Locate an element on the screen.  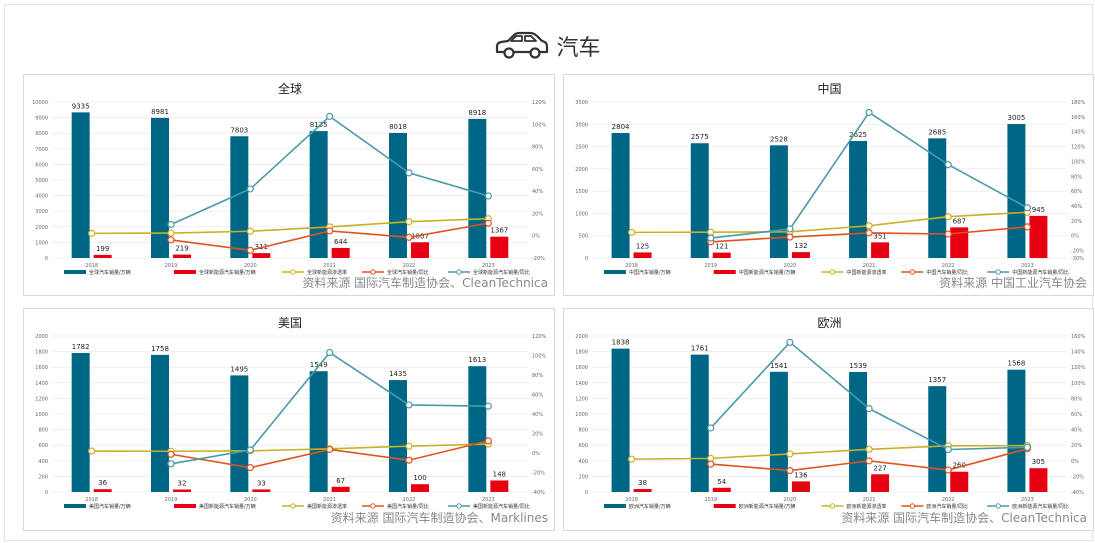
legend-label: 美国新能源汽车销量/同比 is located at coordinates (501, 506).